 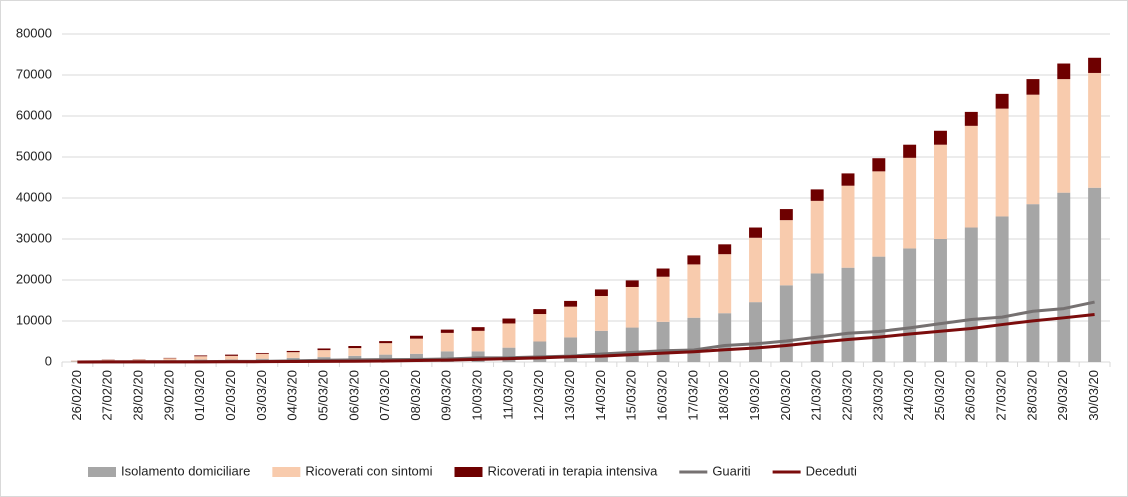 What do you see at coordinates (846, 395) in the screenshot?
I see `x-tick-label: 22/03/20` at bounding box center [846, 395].